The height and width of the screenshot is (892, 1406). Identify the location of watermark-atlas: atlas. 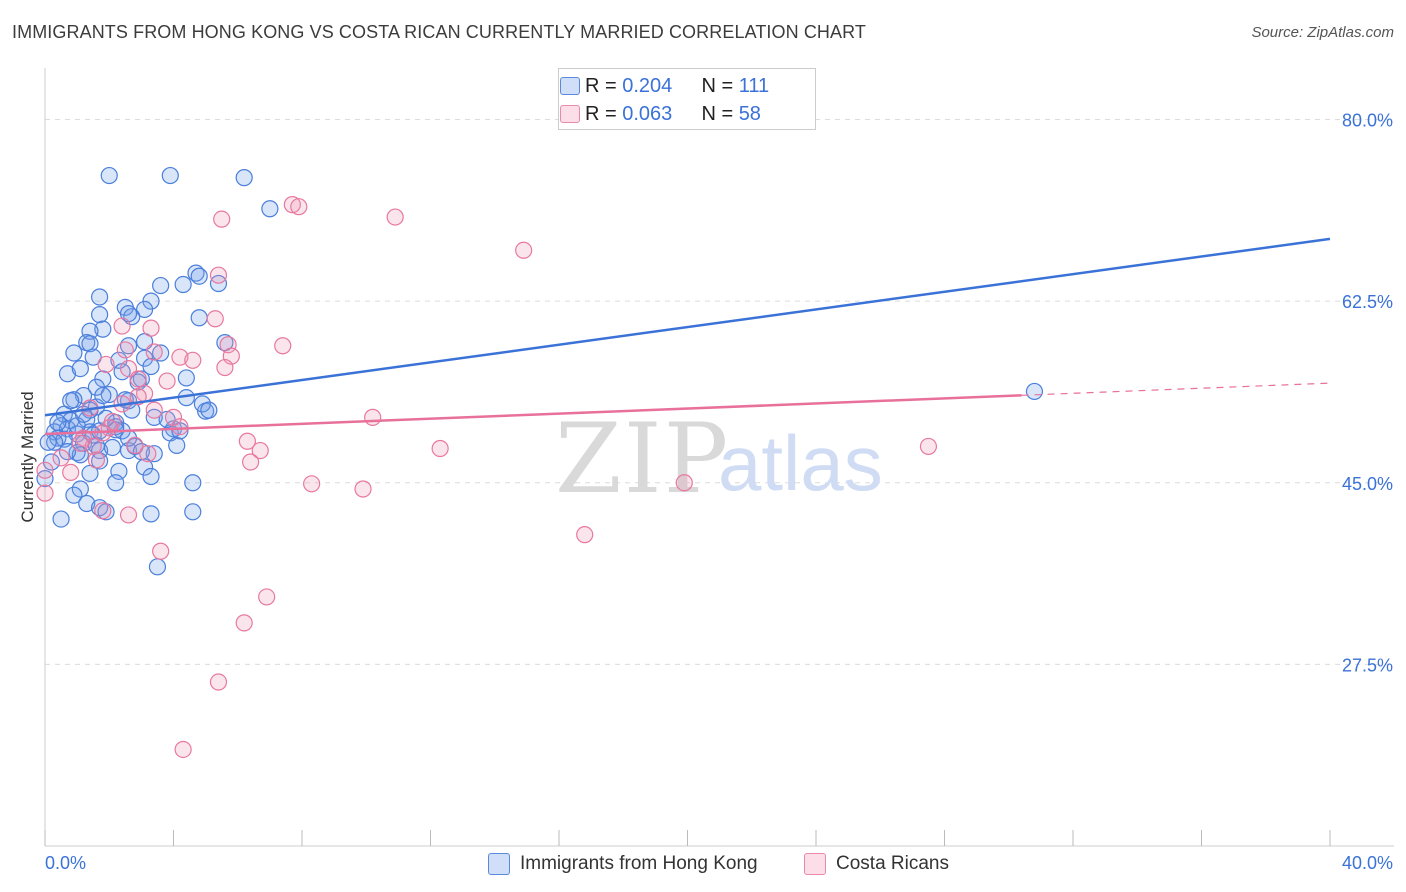
(800, 463).